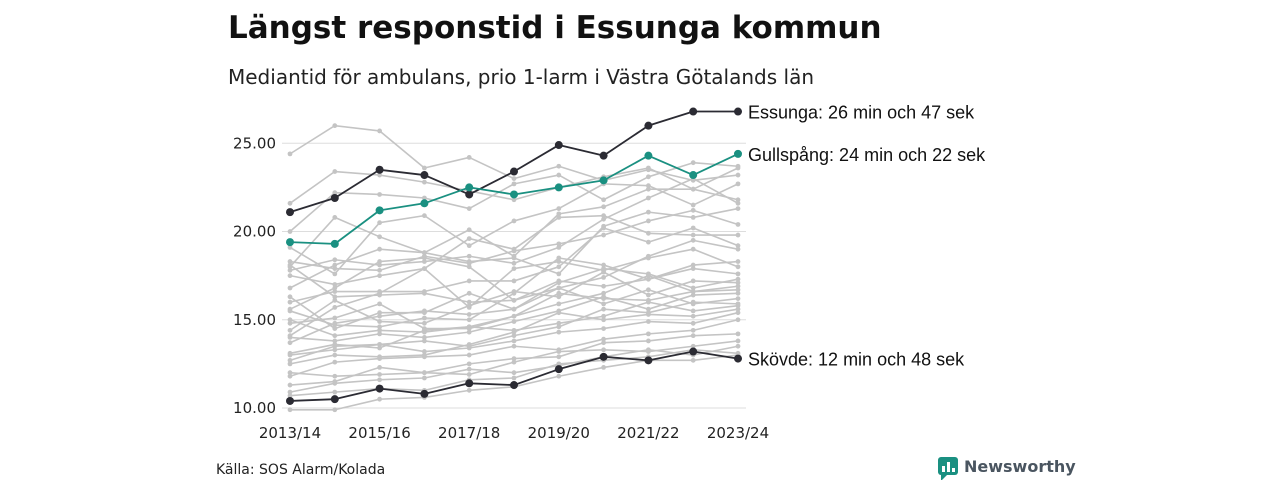 The width and height of the screenshot is (1280, 480). Describe the element at coordinates (254, 275) in the screenshot. I see `y-axis-ticks: 10.00 15.00 20.00 25.00` at that location.